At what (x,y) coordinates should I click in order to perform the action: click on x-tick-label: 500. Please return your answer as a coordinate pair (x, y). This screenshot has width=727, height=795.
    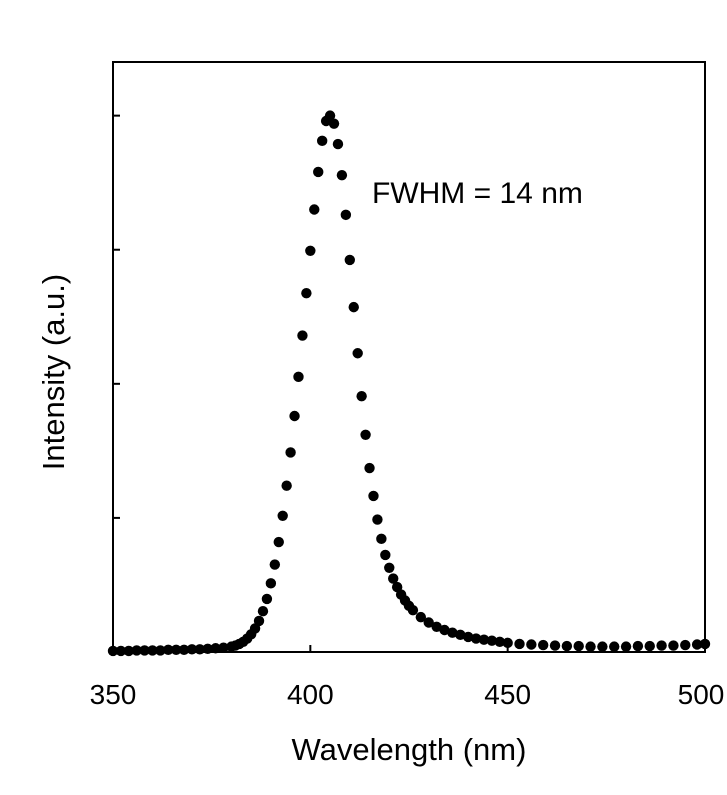
    Looking at the image, I should click on (701, 694).